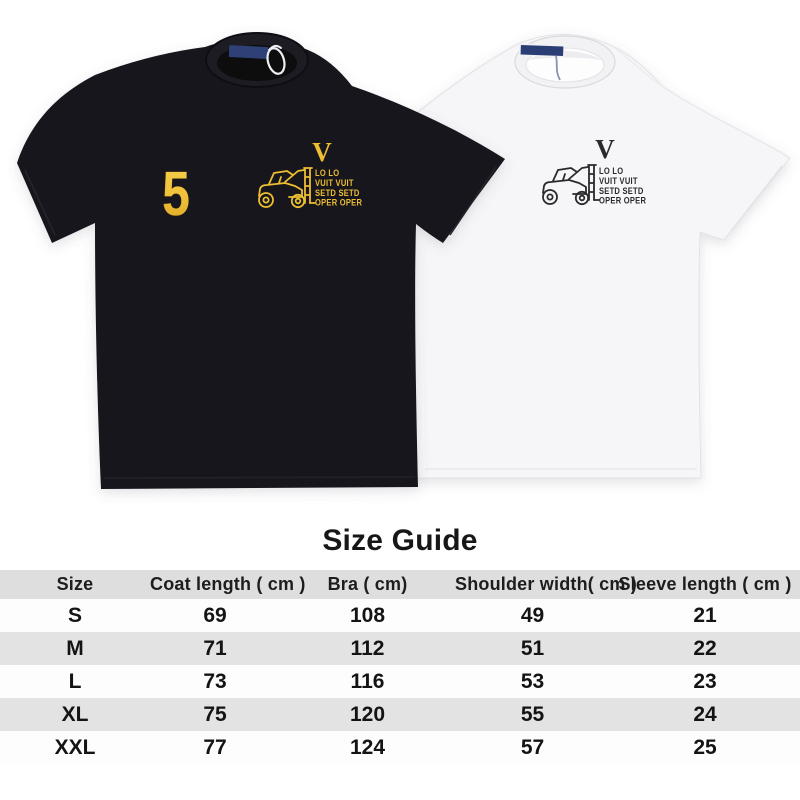 This screenshot has width=800, height=800. What do you see at coordinates (400, 681) in the screenshot?
I see `size-row-l: L 73 116 53 23` at bounding box center [400, 681].